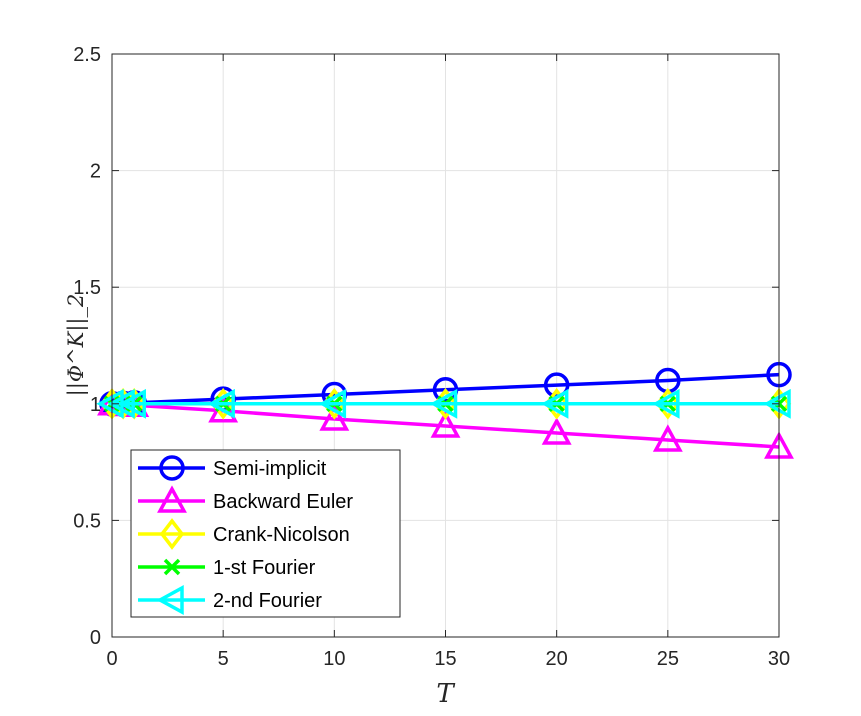  I want to click on series-group, so click(445, 410).